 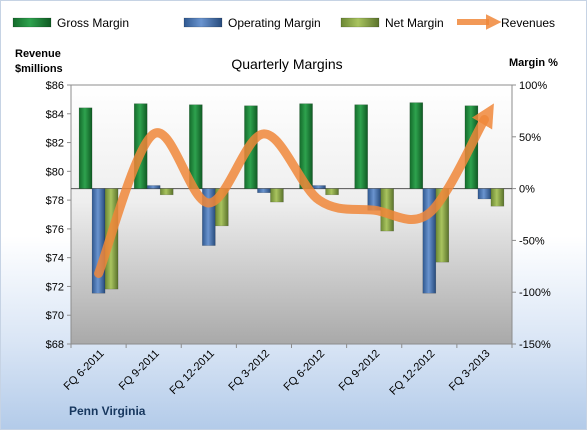 What do you see at coordinates (55, 345) in the screenshot?
I see `left-axis-tick-label: $68` at bounding box center [55, 345].